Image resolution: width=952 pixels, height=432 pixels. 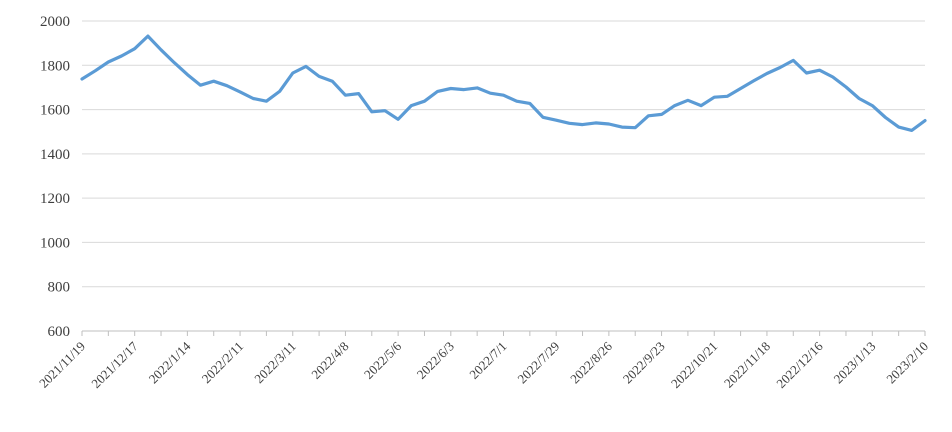 What do you see at coordinates (747, 365) in the screenshot?
I see `x-axis-tick-label: 2022/11/18` at bounding box center [747, 365].